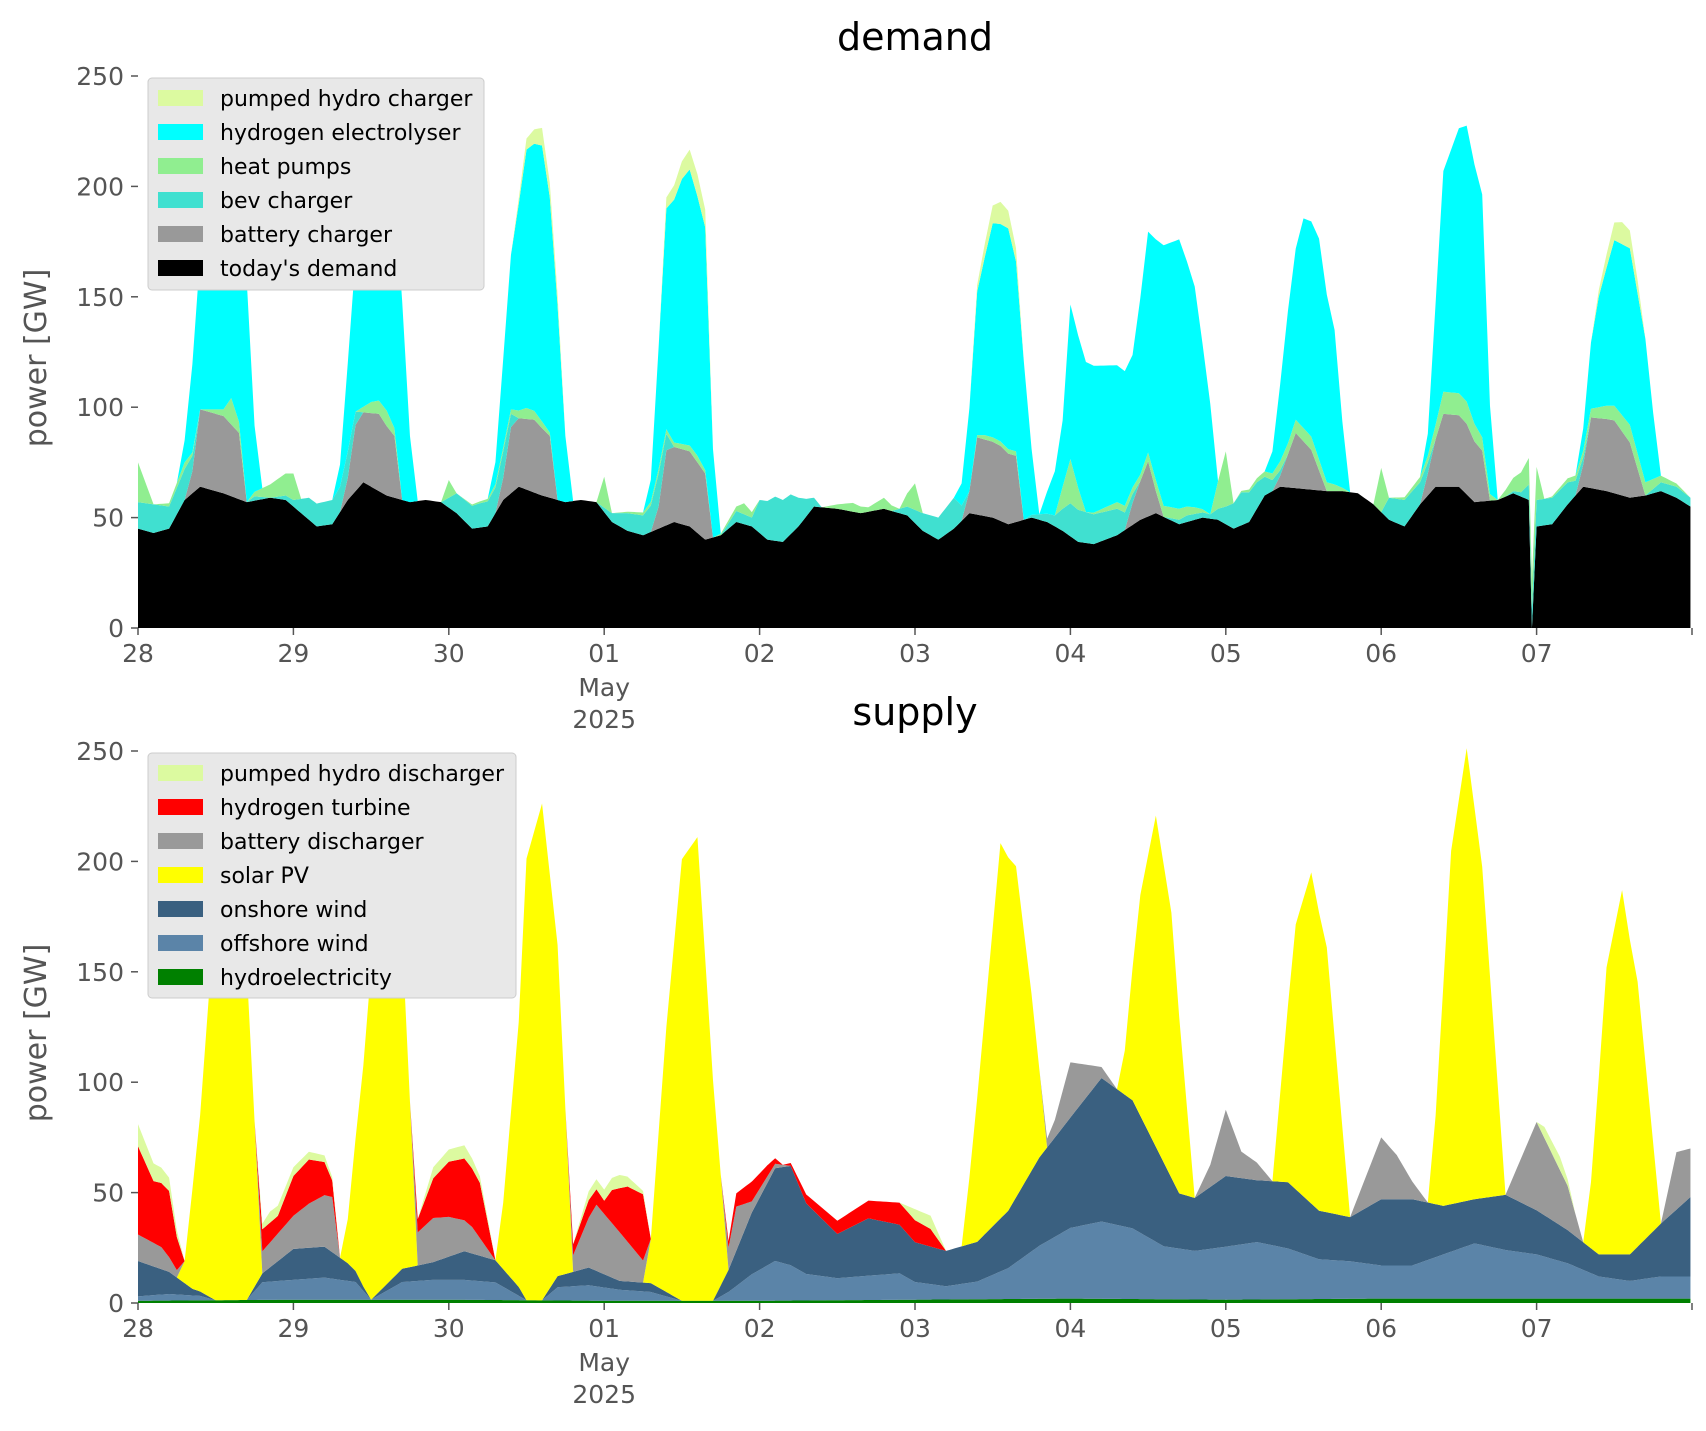 The height and width of the screenshot is (1431, 1706). I want to click on area-battery-charger, so click(914, 518).